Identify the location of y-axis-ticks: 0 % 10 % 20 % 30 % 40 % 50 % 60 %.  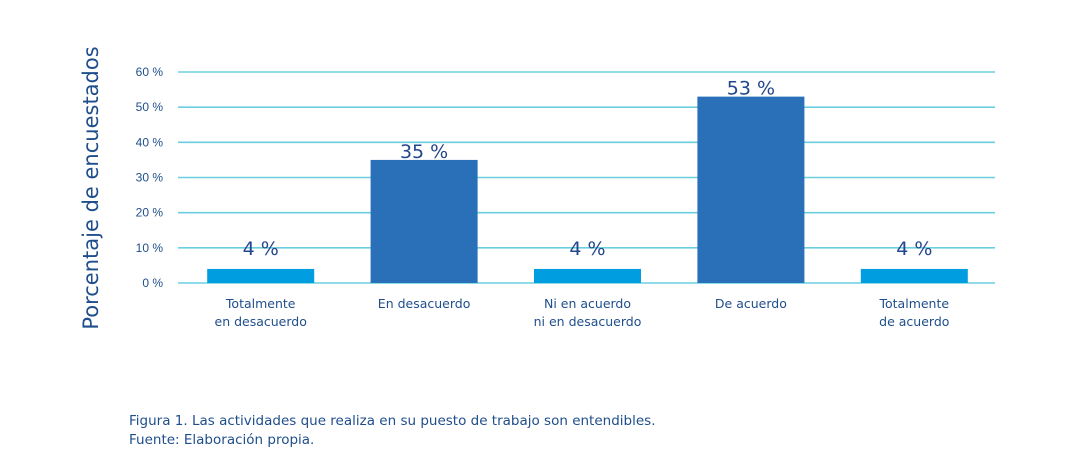
(150, 177).